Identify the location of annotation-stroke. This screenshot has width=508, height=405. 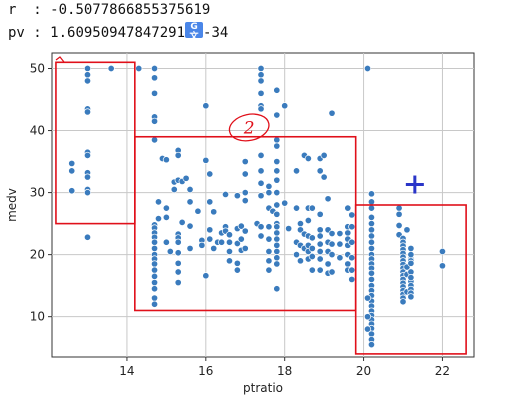
(60, 59).